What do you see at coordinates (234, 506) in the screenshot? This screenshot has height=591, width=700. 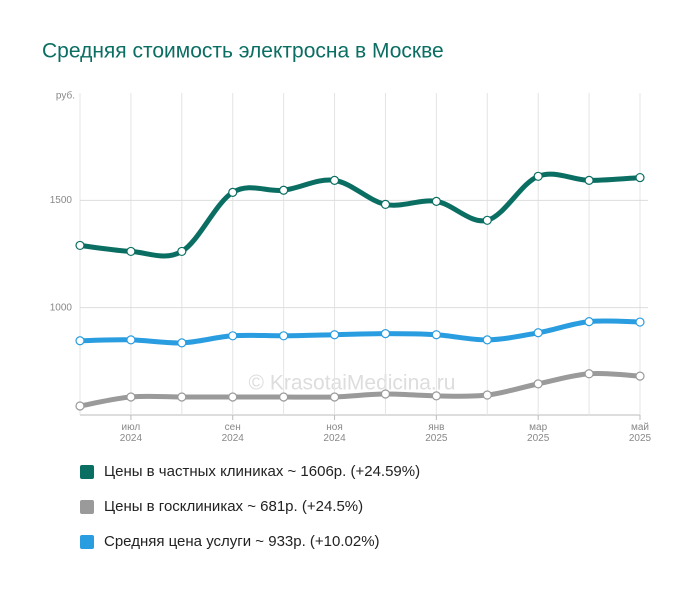 I see `legend-label: Цены в госклиниках ~ 681р. (+24.5%)` at bounding box center [234, 506].